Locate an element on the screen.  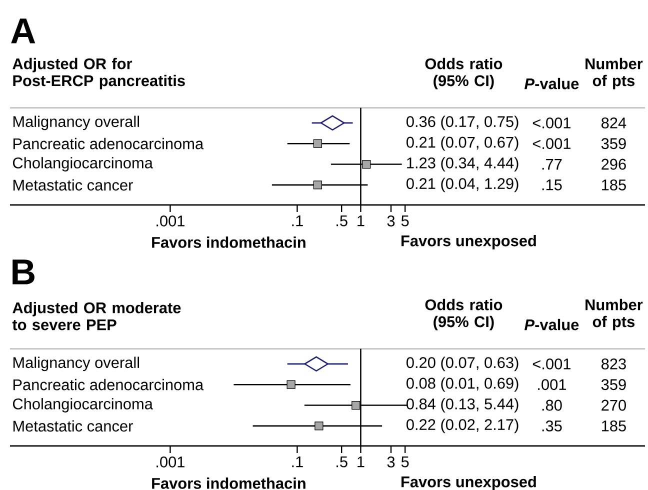
chart-title: A is located at coordinates (23, 31).